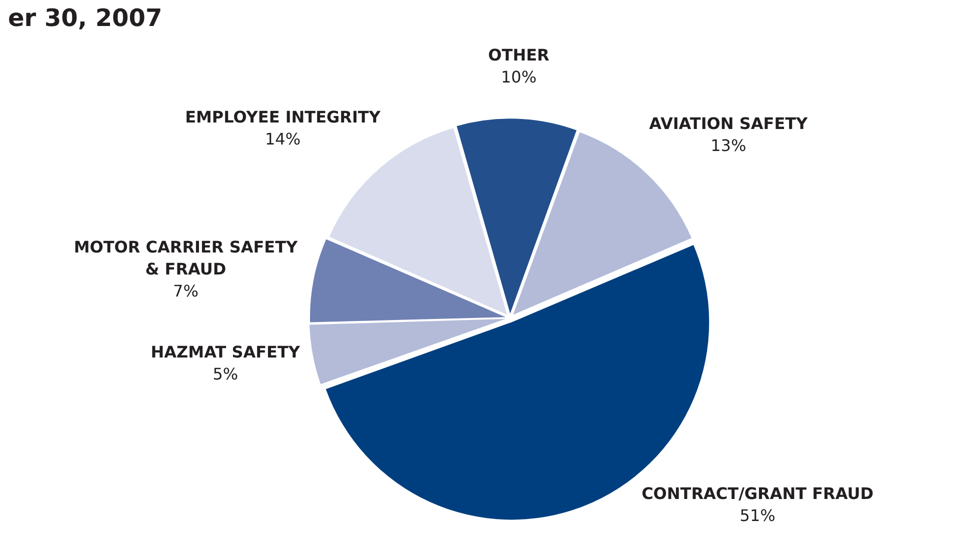  I want to click on data-label: 14%, so click(282, 138).